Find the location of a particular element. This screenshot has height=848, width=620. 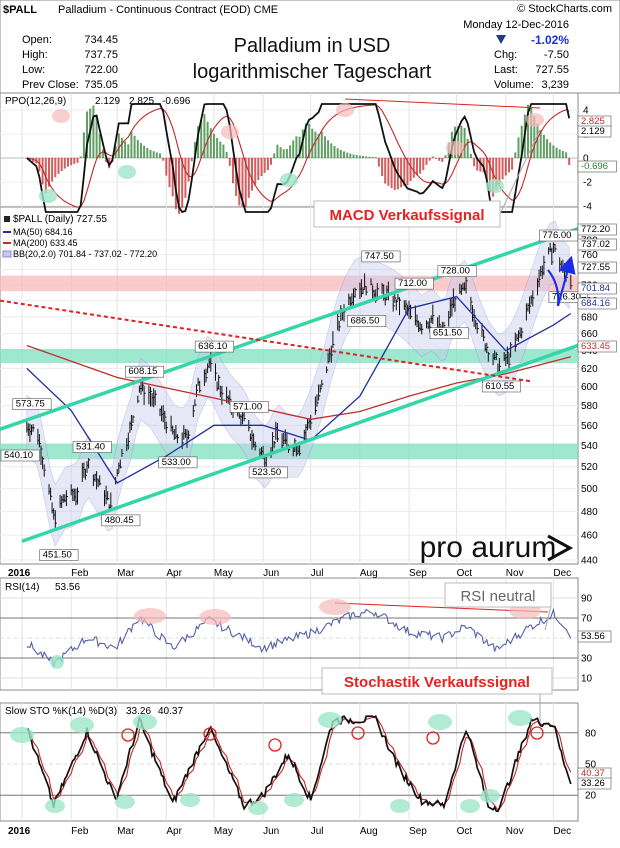

price-annotation: 533.00 is located at coordinates (176, 462).